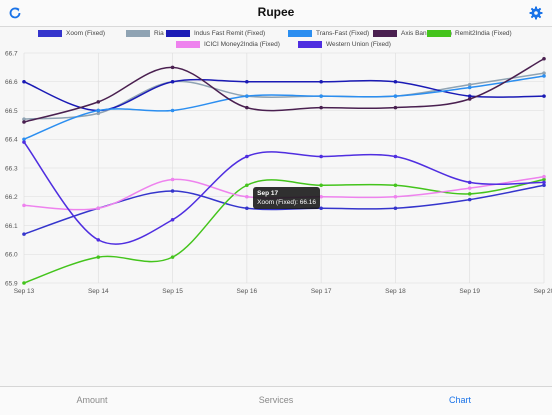 This screenshot has height=415, width=552. What do you see at coordinates (11, 283) in the screenshot?
I see `y-tick-label: 65.9` at bounding box center [11, 283].